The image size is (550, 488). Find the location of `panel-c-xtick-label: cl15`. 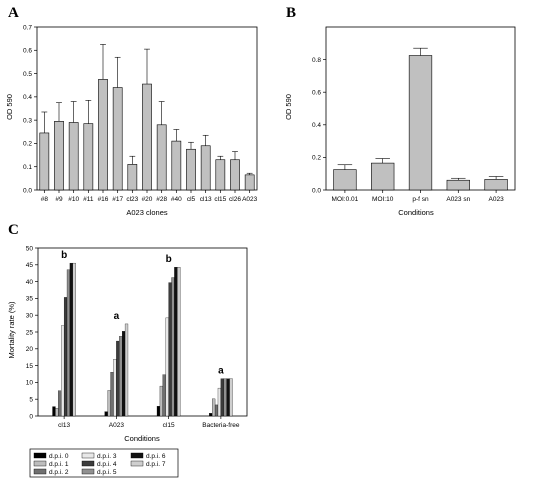

panel-c-xtick-label: cl15 is located at coordinates (169, 425).